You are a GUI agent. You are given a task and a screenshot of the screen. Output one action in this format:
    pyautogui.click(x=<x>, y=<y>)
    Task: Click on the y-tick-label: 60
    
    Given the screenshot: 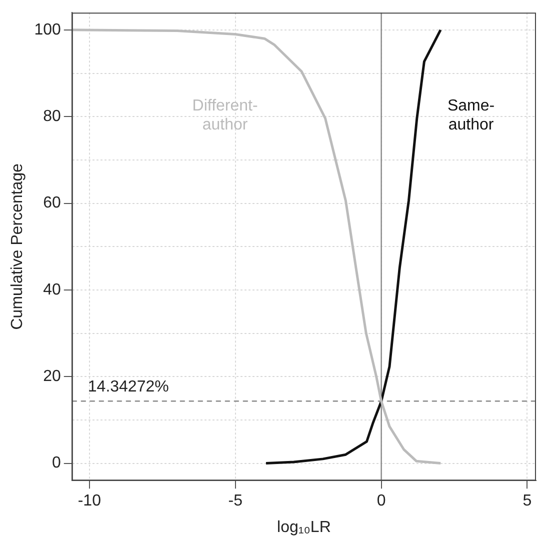 What is the action you would take?
    pyautogui.click(x=52, y=203)
    